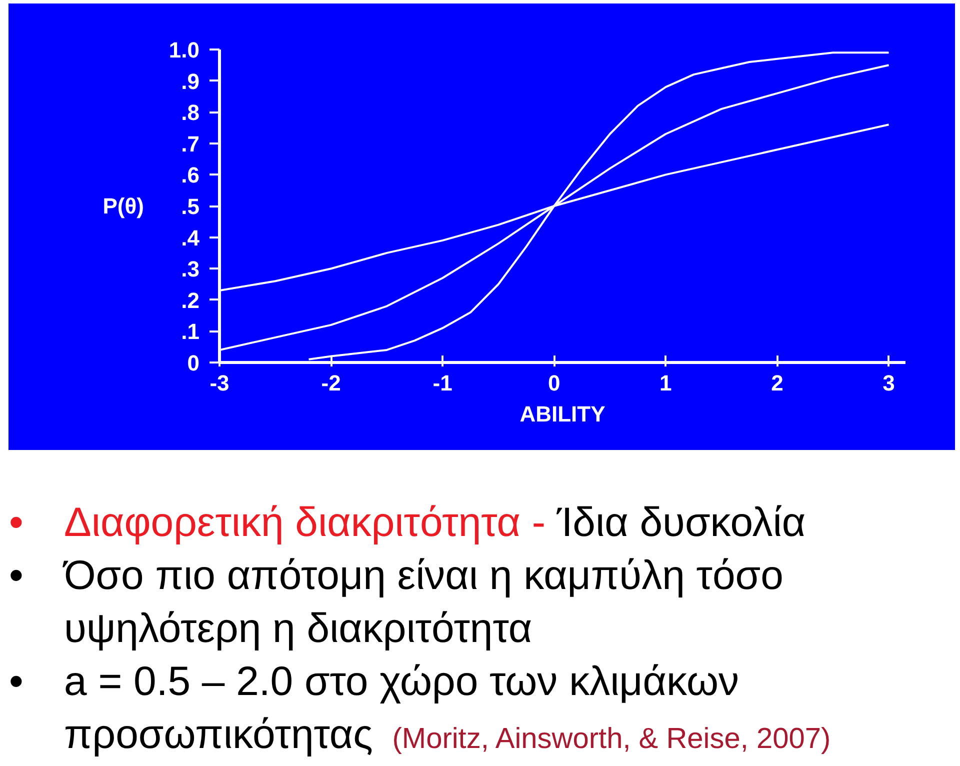  What do you see at coordinates (190, 206) in the screenshot?
I see `y-tick-label: .5` at bounding box center [190, 206].